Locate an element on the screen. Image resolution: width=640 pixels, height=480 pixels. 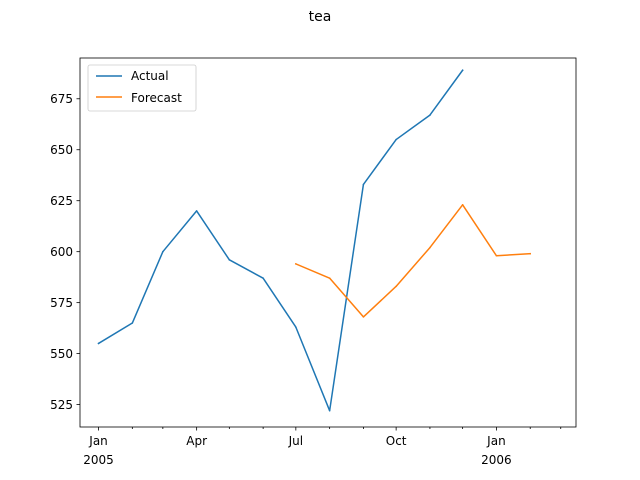
x-tick-label: Jul is located at coordinates (295, 441).